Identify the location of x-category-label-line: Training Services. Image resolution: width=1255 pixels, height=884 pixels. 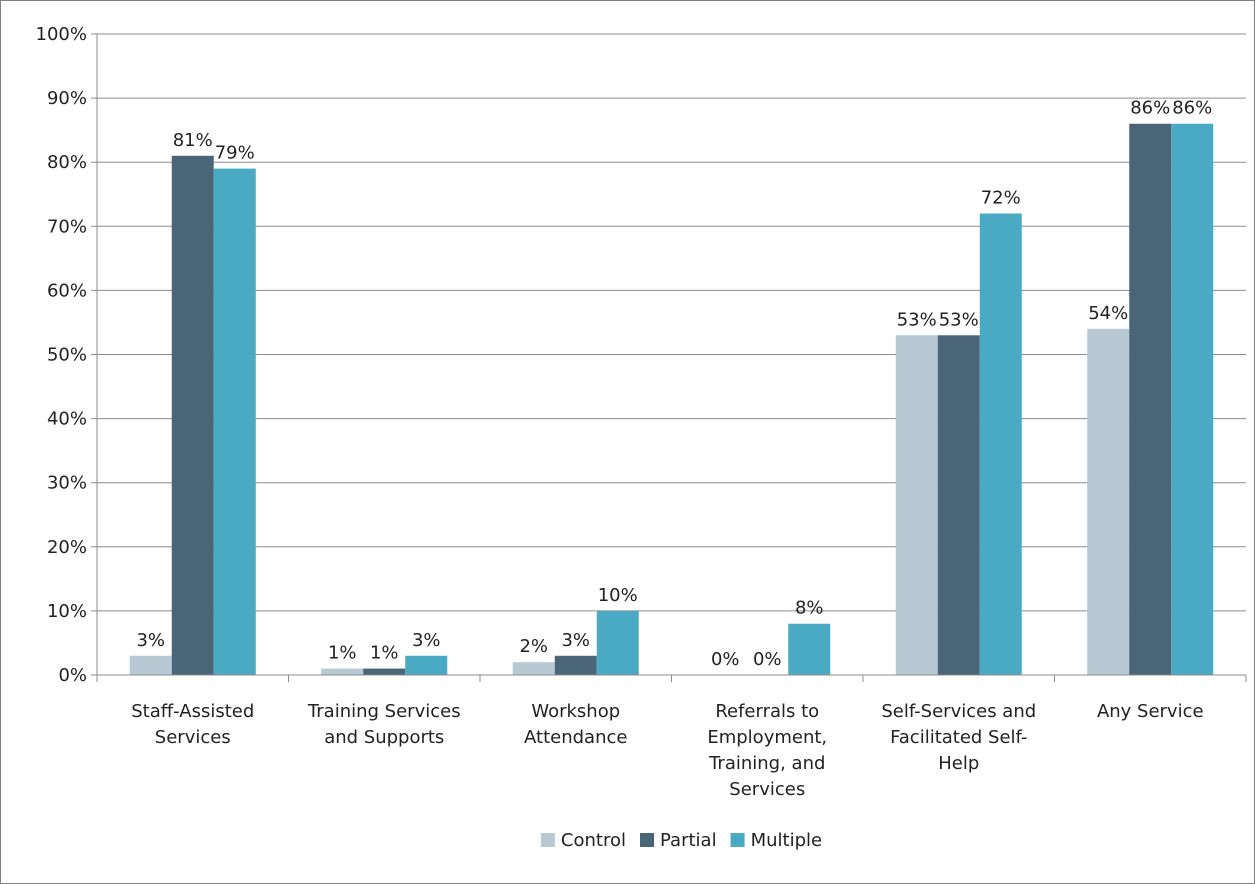
(384, 711).